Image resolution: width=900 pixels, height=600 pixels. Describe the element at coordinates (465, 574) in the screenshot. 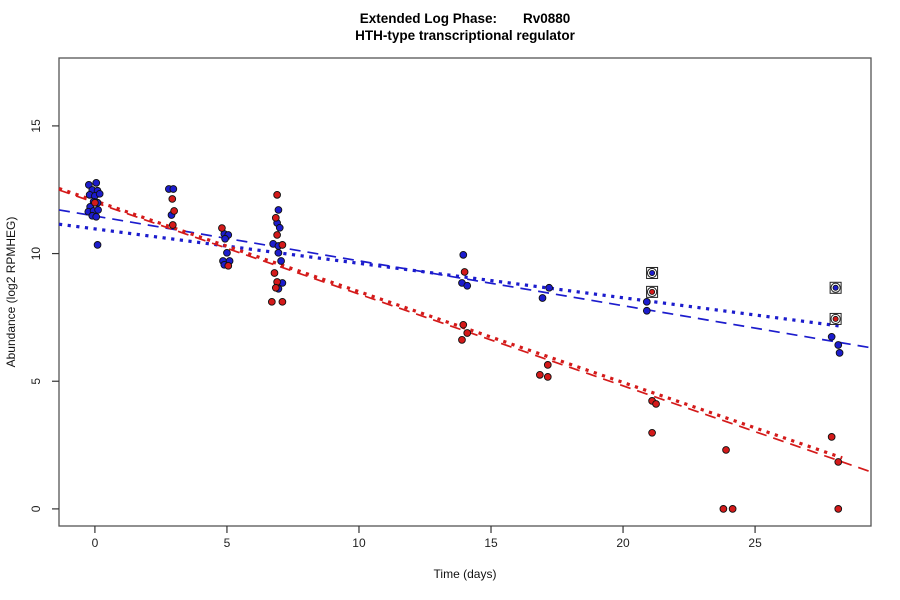

I see `x-axis-title: Time (days)` at that location.